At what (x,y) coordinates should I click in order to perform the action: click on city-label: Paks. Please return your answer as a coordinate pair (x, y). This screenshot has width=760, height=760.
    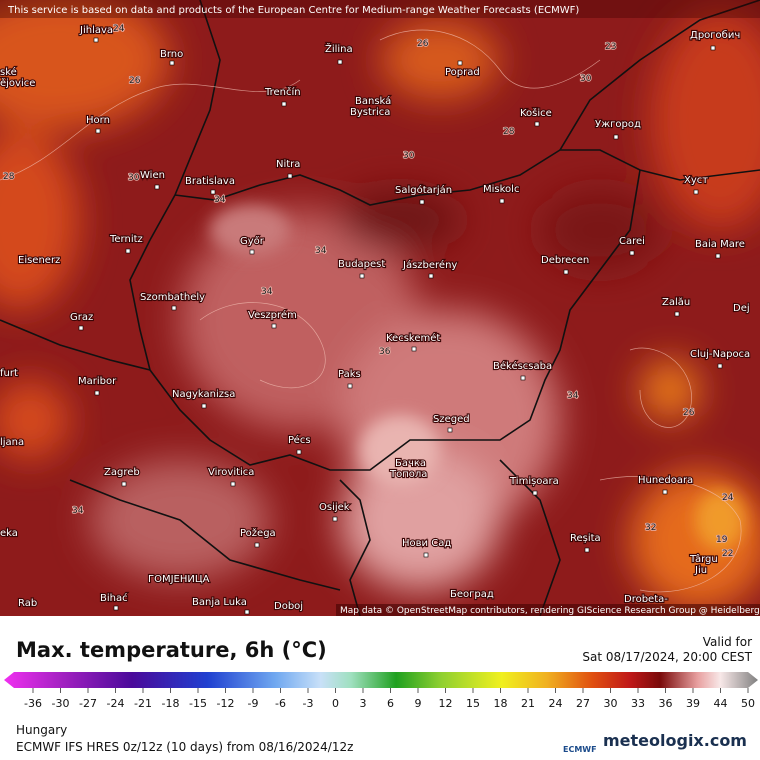
    Looking at the image, I should click on (349, 374).